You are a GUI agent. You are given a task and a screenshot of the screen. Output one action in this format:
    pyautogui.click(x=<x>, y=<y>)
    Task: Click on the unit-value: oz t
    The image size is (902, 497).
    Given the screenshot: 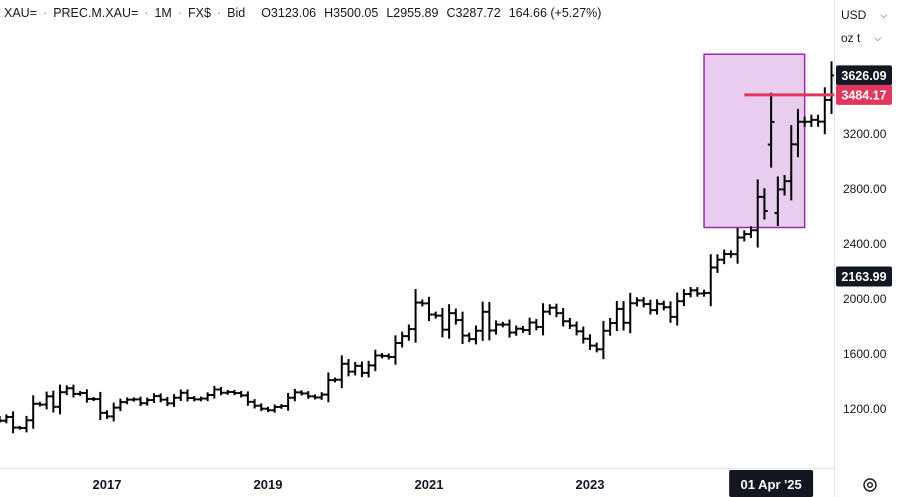 What is the action you would take?
    pyautogui.click(x=851, y=38)
    